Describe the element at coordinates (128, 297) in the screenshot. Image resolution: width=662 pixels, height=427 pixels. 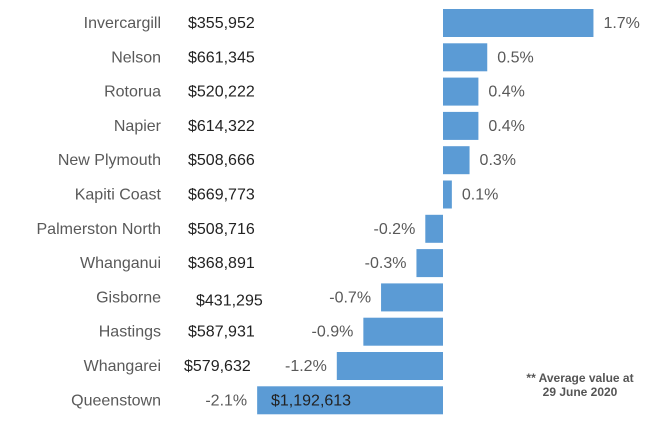
I see `category-label: Gisborne` at that location.